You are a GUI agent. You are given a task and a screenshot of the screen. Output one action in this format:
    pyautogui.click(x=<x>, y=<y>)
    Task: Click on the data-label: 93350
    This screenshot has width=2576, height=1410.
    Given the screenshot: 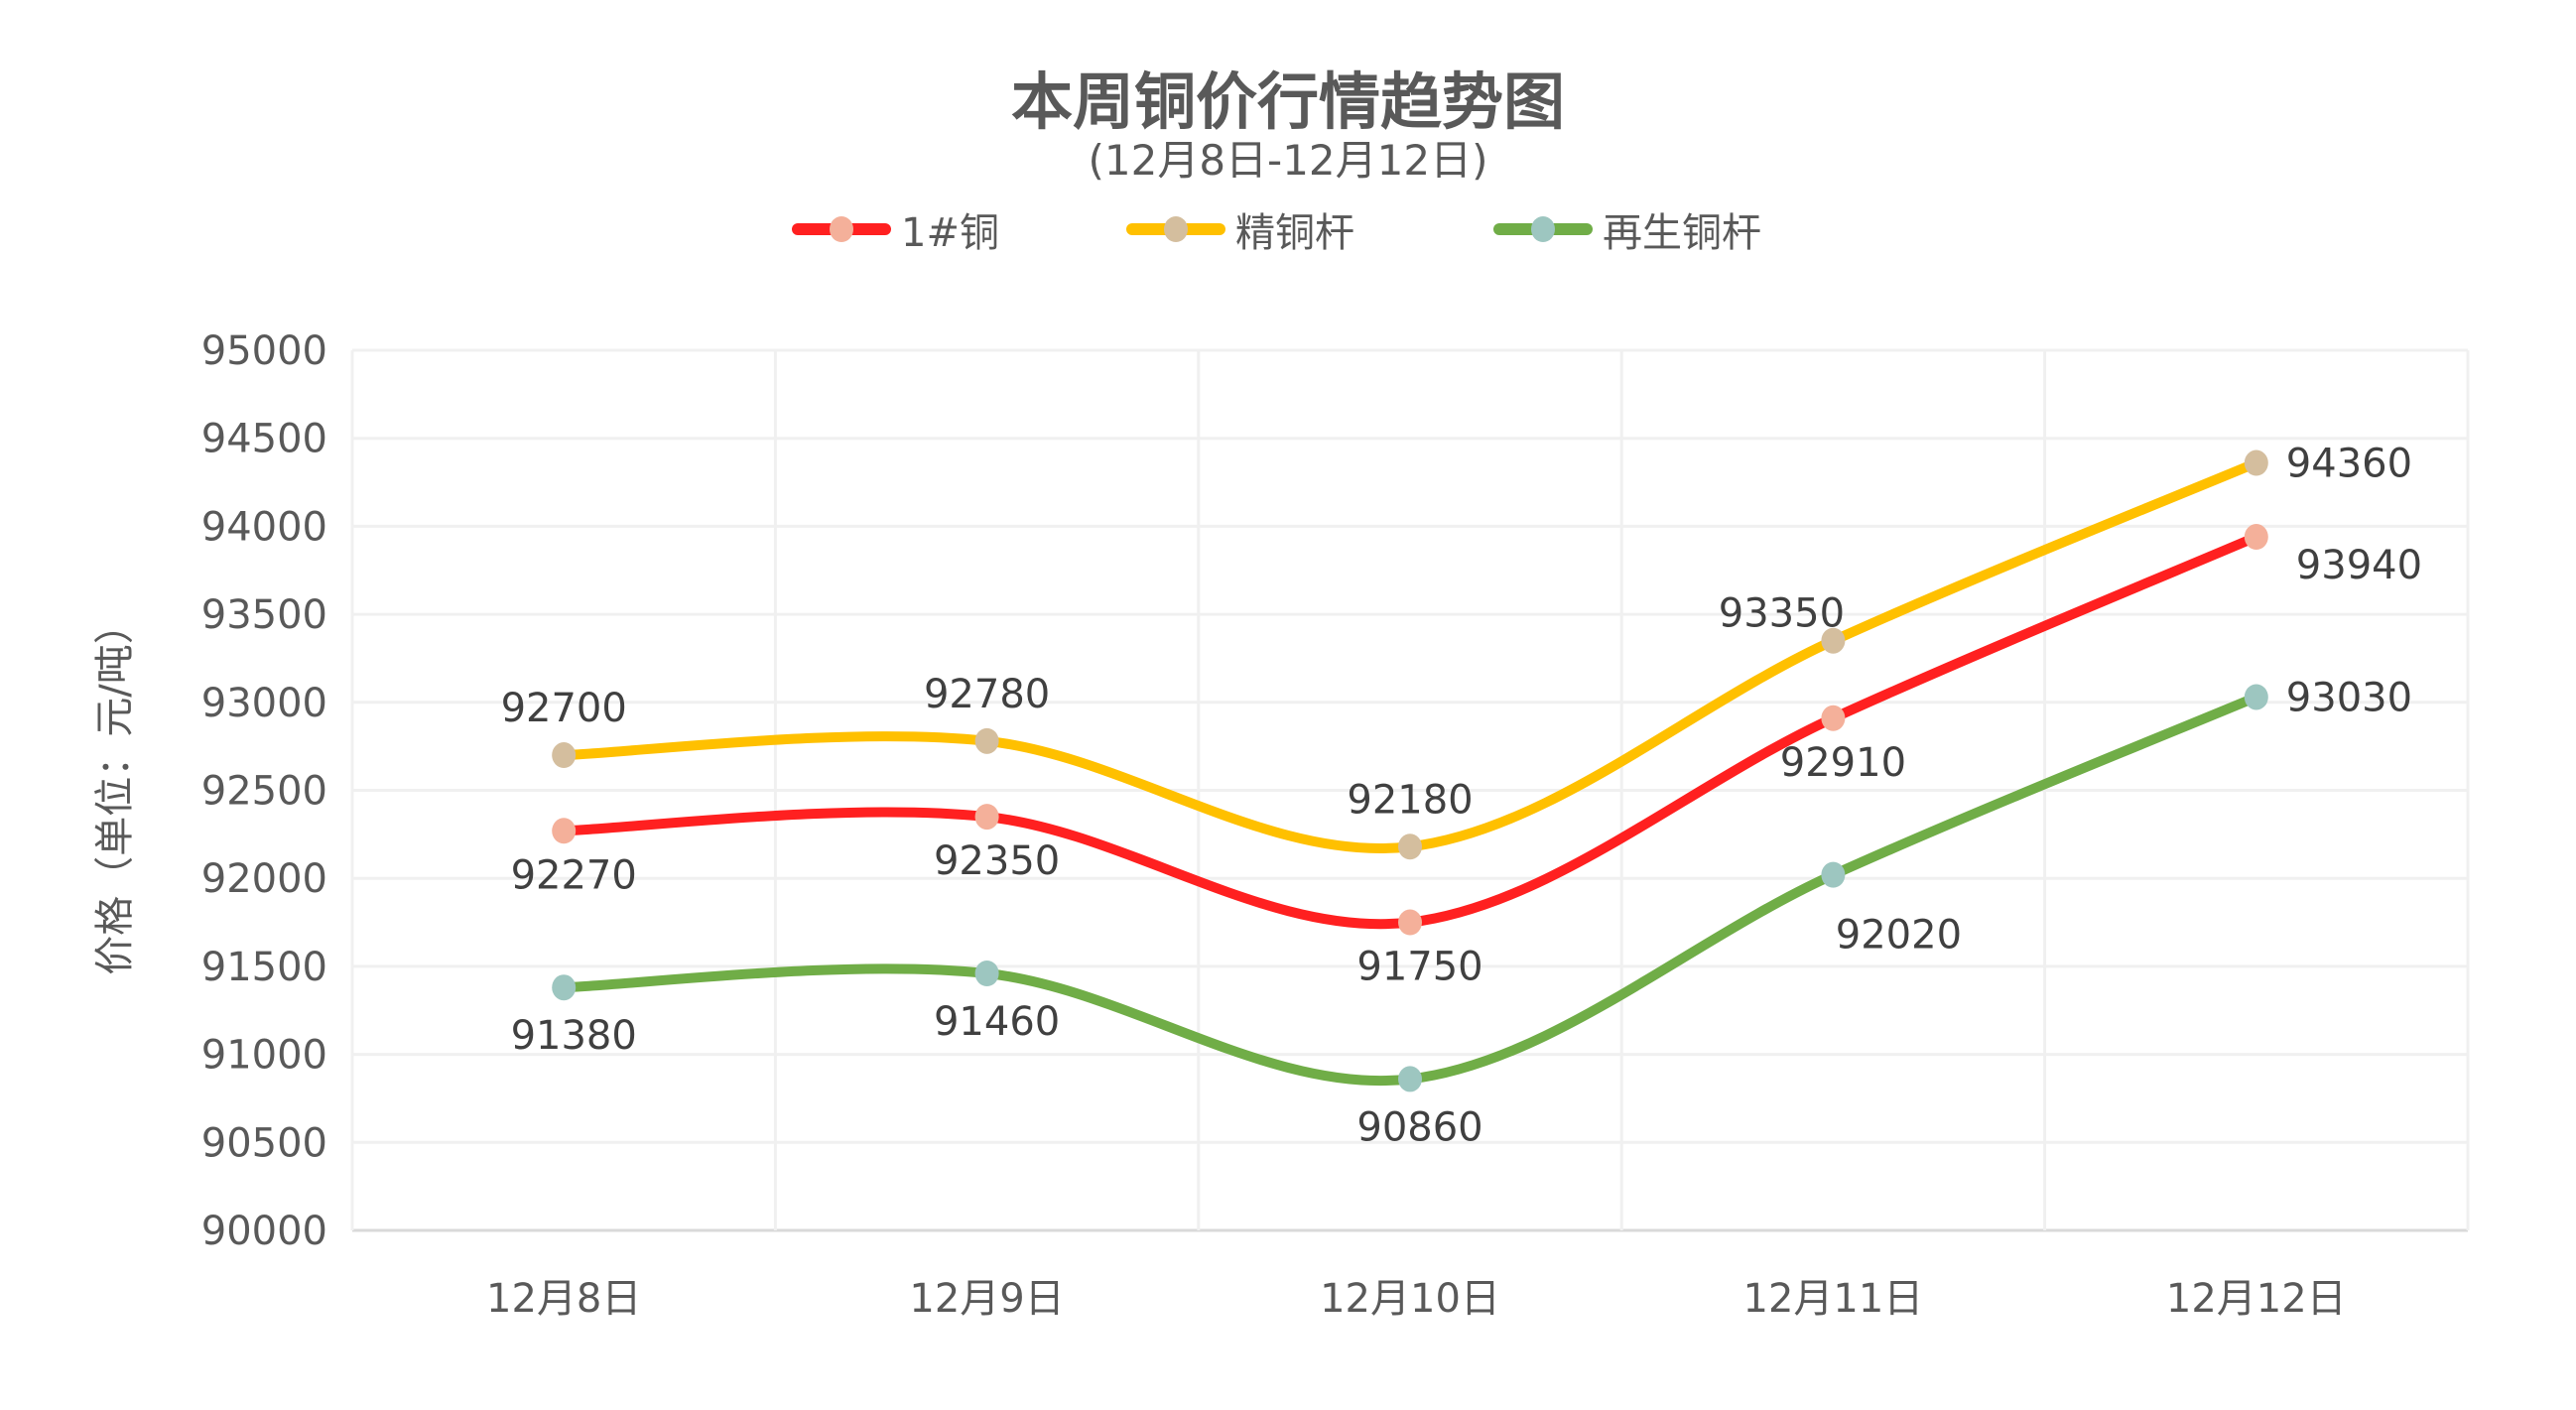 What is the action you would take?
    pyautogui.click(x=1782, y=614)
    